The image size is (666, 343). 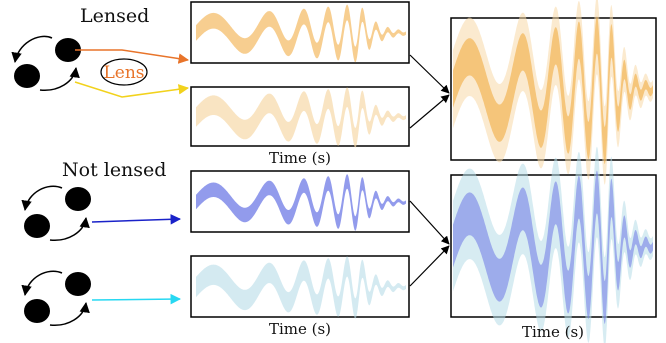 What do you see at coordinates (136, 299) in the screenshot?
I see `cyan-ray` at bounding box center [136, 299].